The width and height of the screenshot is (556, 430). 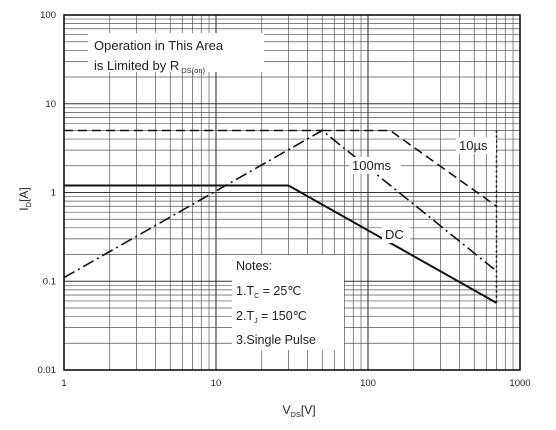 What do you see at coordinates (47, 370) in the screenshot?
I see `y-tick-label: 0.01` at bounding box center [47, 370].